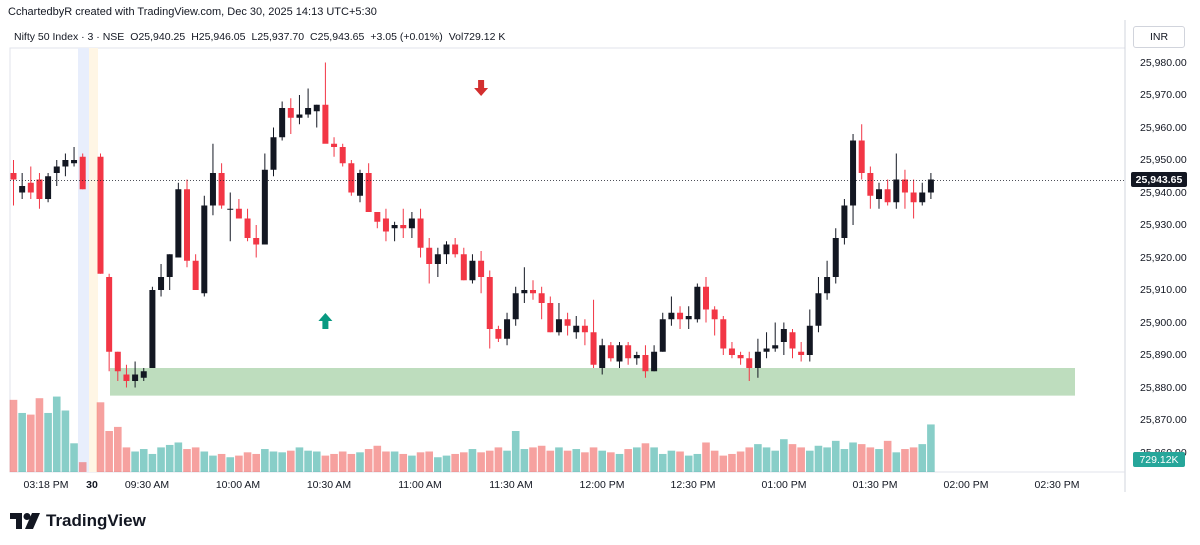 This screenshot has height=545, width=1200. I want to click on y-tick-label: 25,900.00, so click(1163, 322).